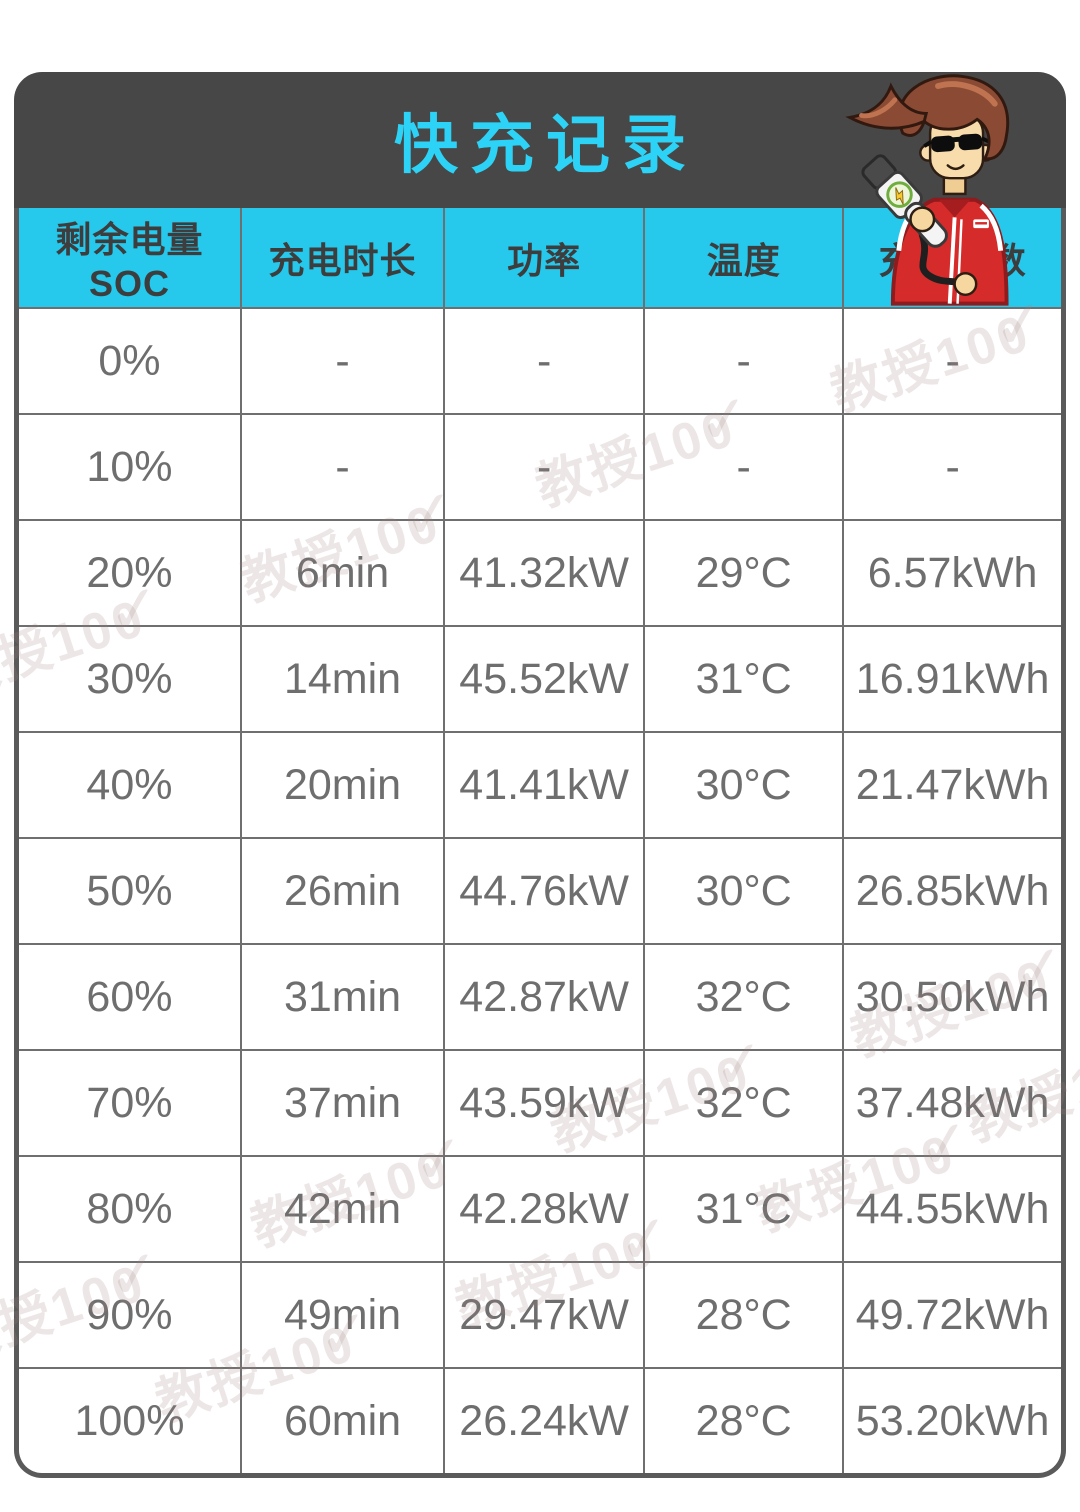 The image size is (1080, 1512). I want to click on table-cell: 41.32kW, so click(544, 573).